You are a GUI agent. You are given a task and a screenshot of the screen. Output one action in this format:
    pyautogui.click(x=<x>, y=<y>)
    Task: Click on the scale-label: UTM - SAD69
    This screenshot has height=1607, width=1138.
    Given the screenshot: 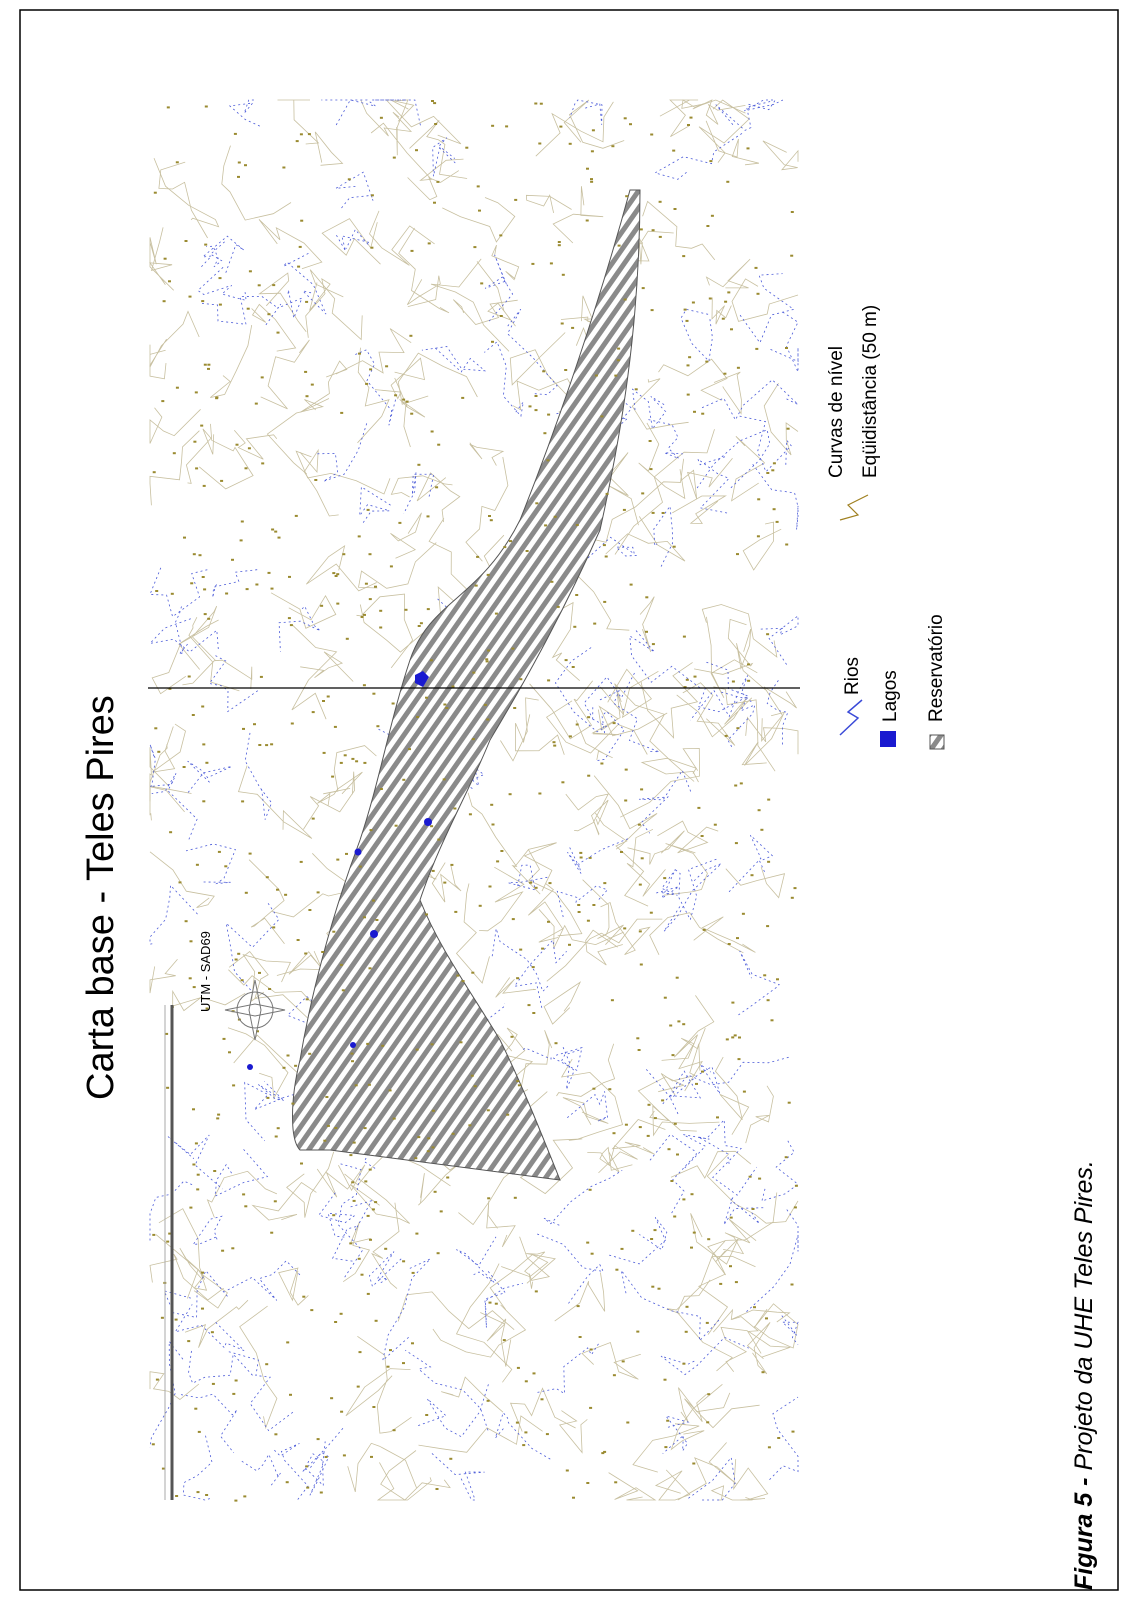 What is the action you would take?
    pyautogui.click(x=205, y=971)
    